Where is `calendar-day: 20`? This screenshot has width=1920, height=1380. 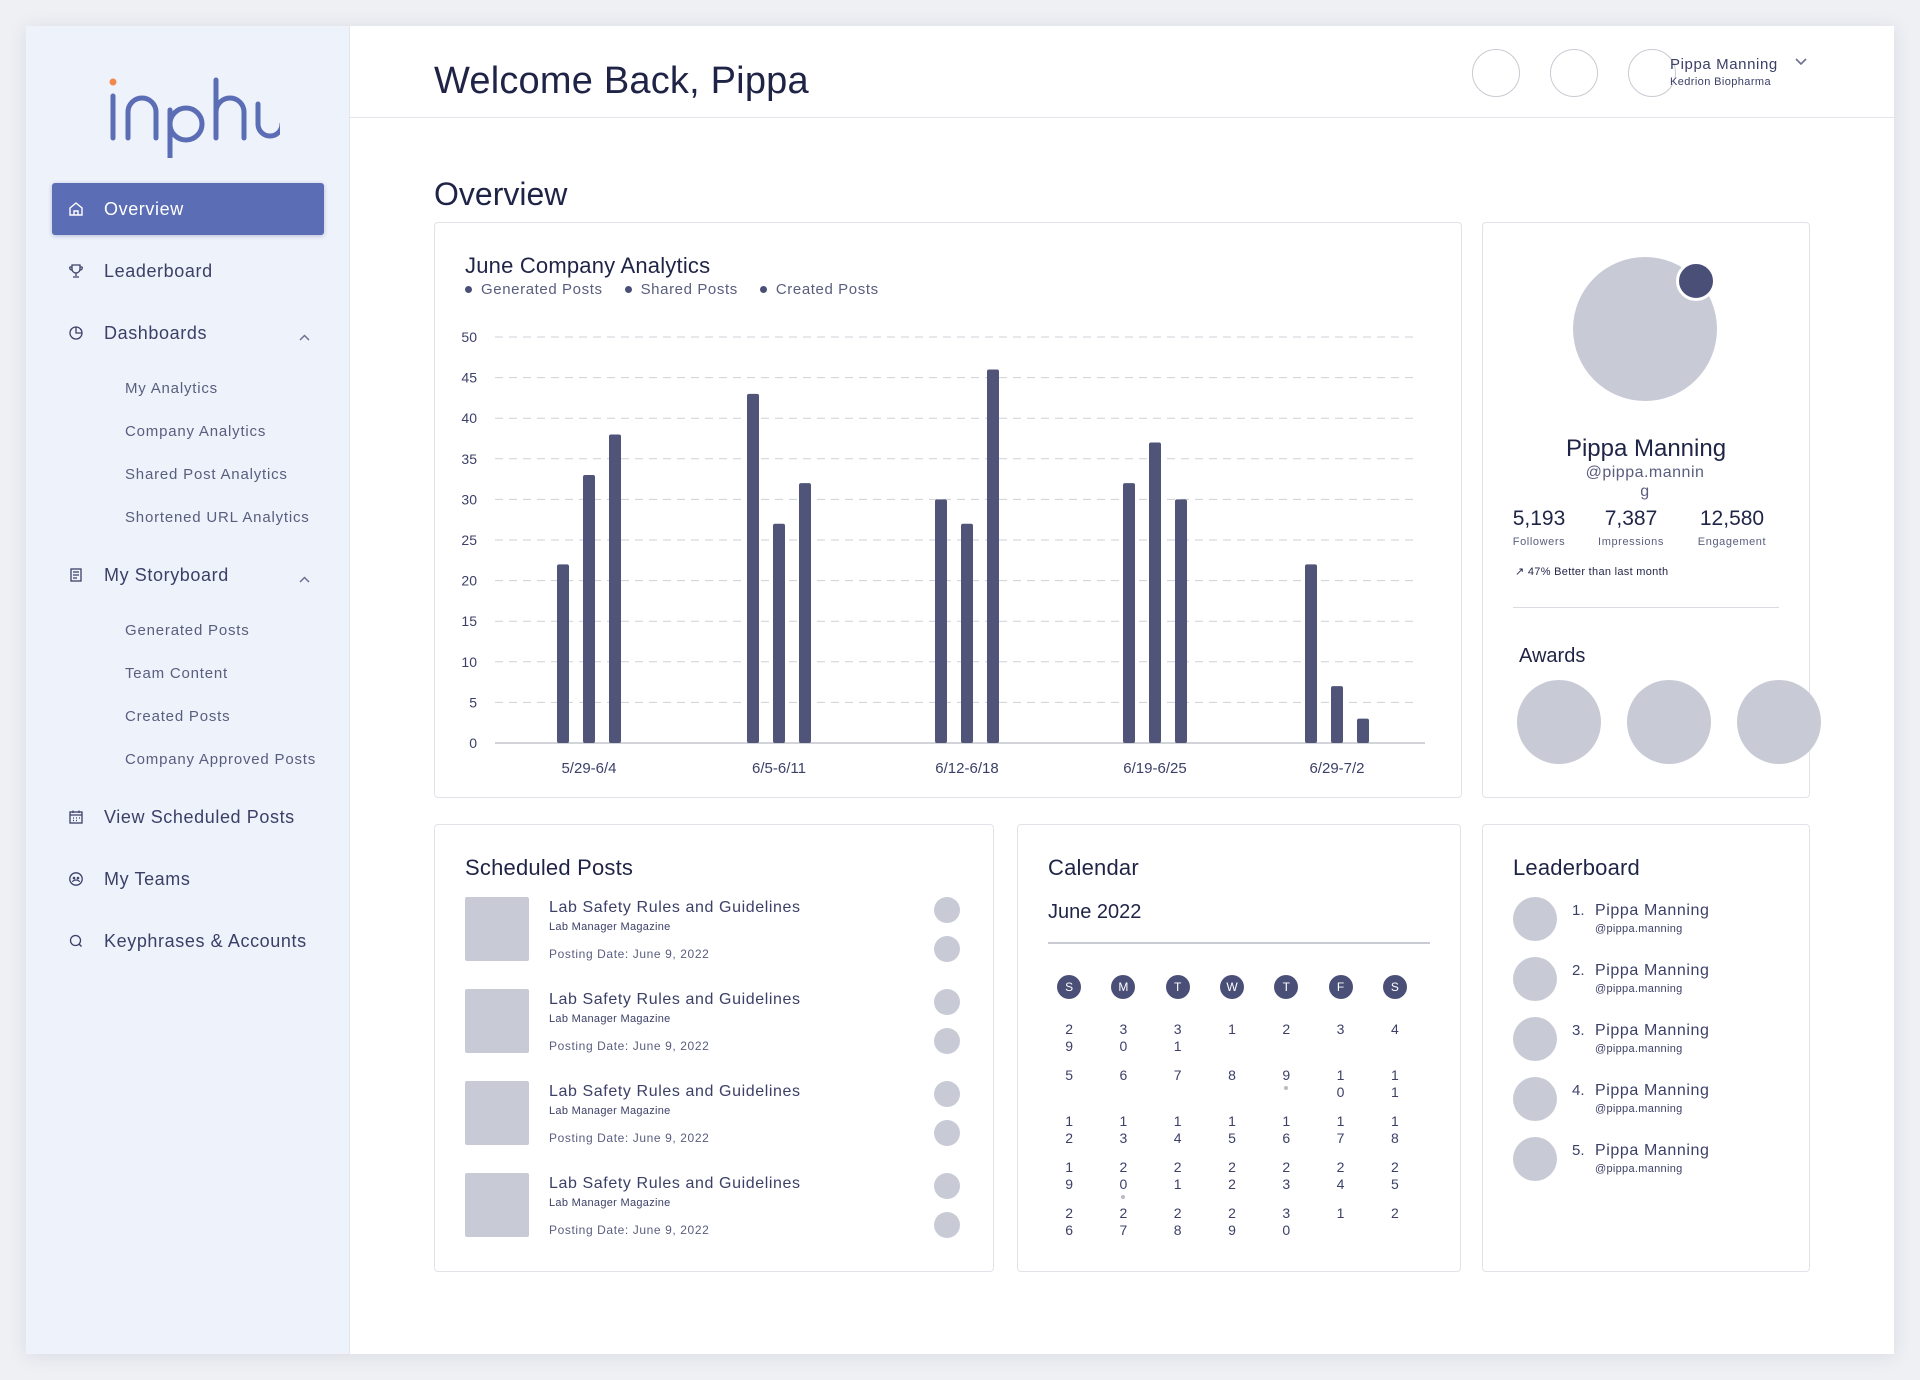 calendar-day: 20 is located at coordinates (1123, 1182).